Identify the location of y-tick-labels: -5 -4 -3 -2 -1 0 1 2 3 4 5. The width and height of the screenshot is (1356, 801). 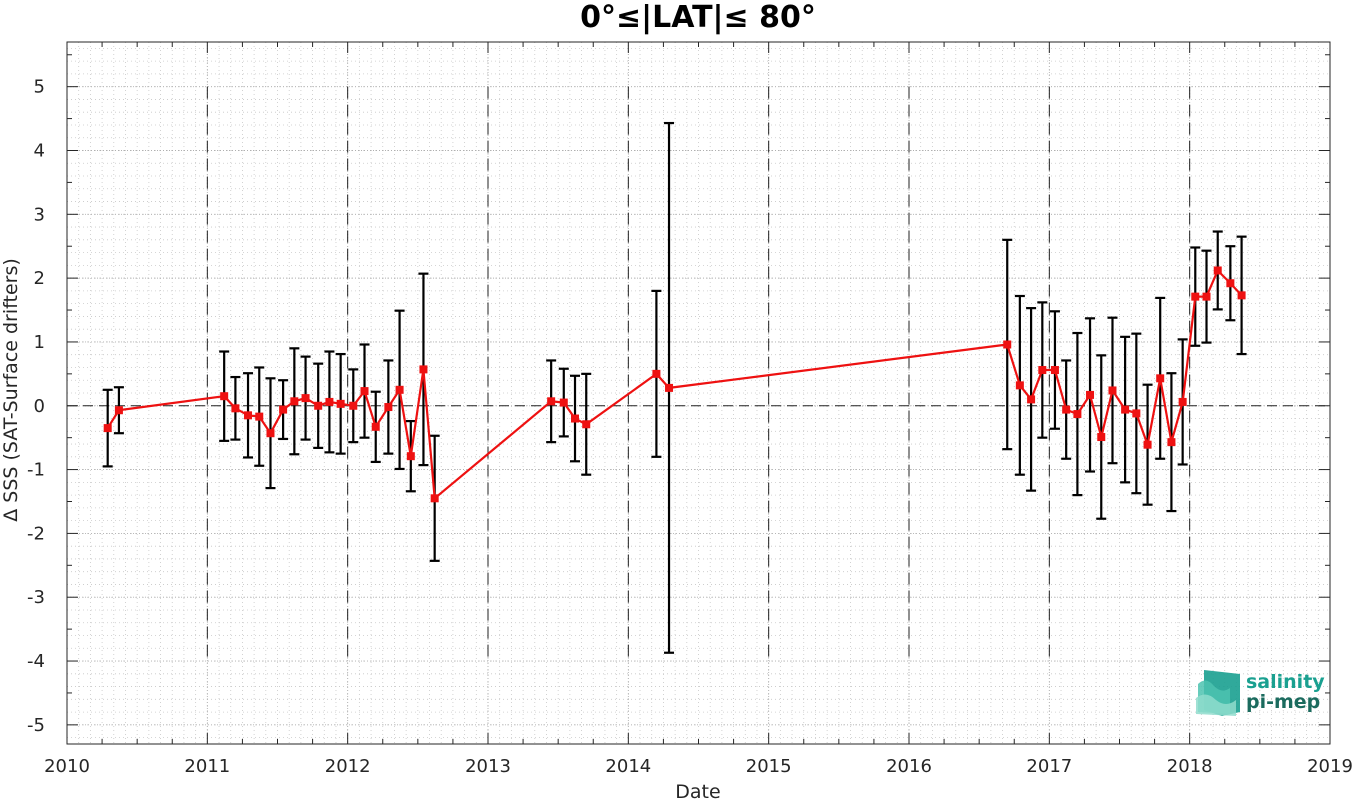
(36, 406).